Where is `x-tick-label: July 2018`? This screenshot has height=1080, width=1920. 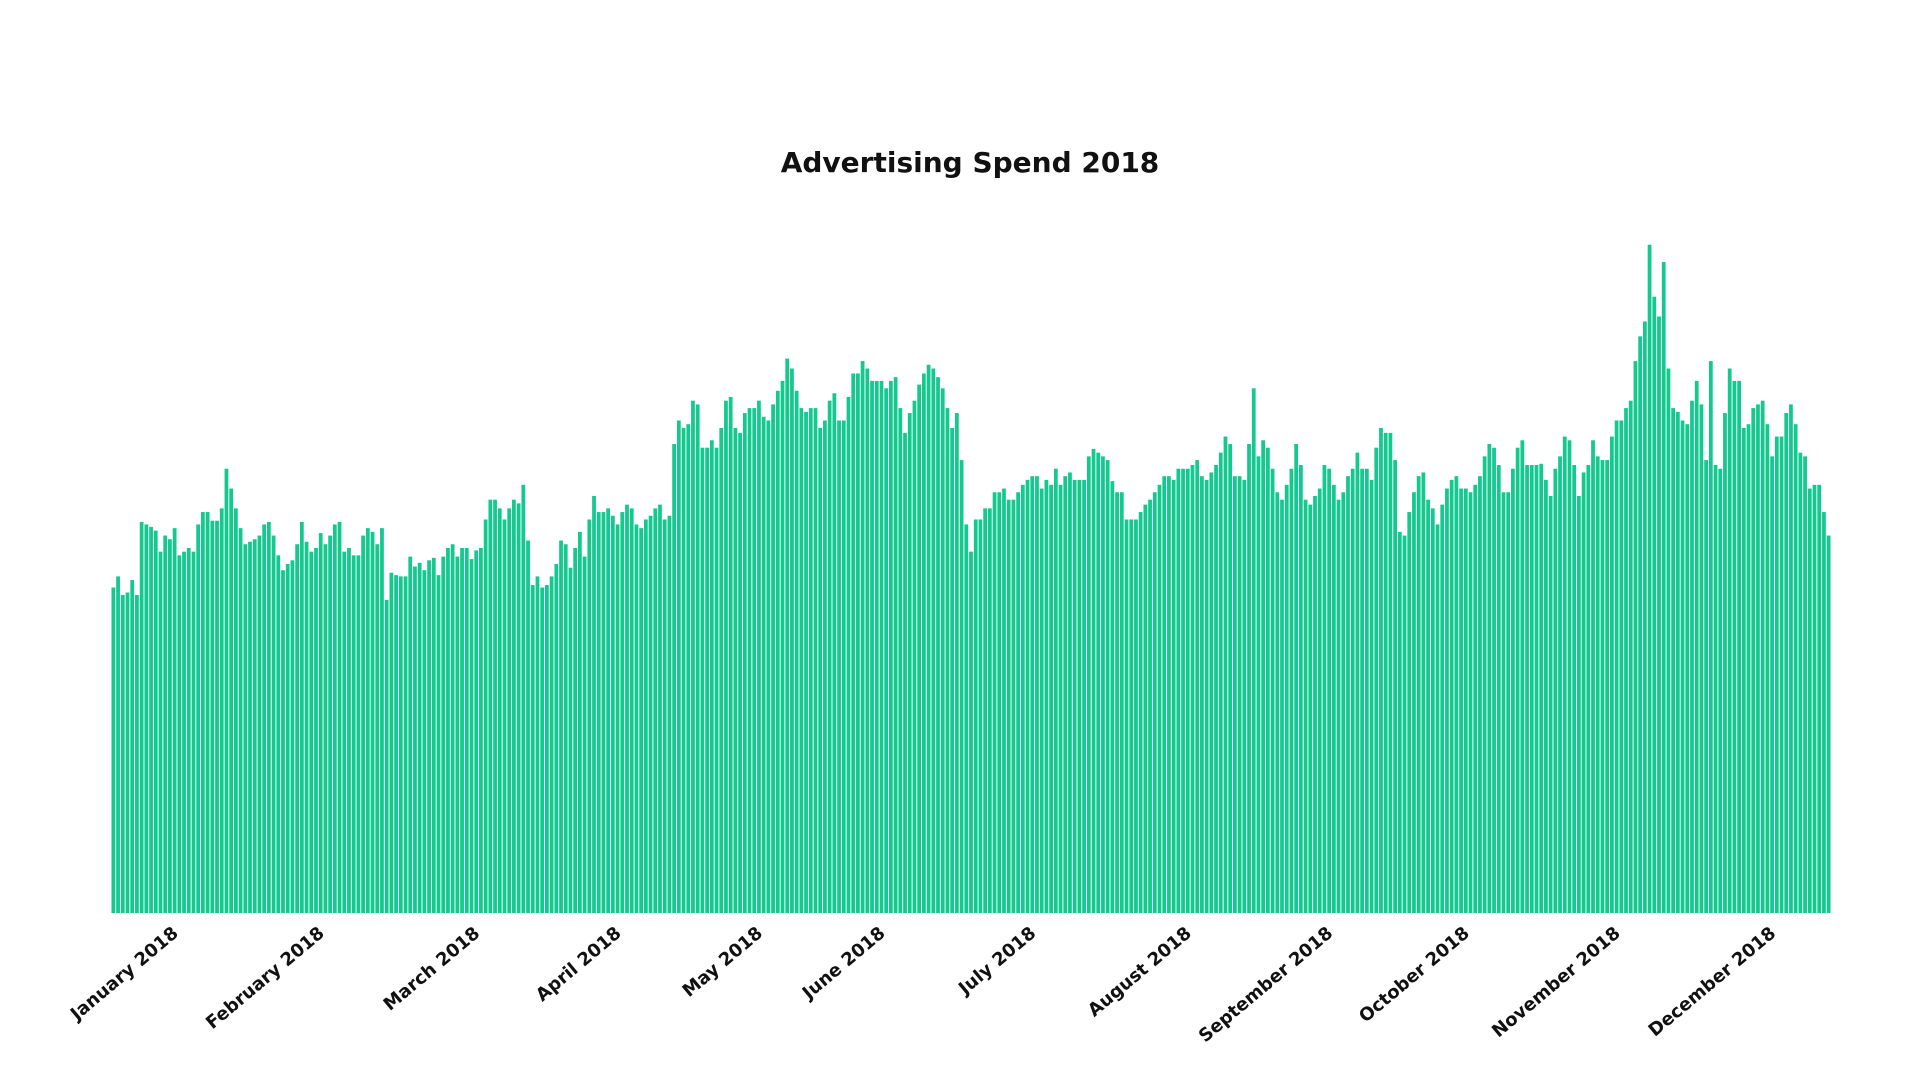
x-tick-label: July 2018 is located at coordinates (996, 962).